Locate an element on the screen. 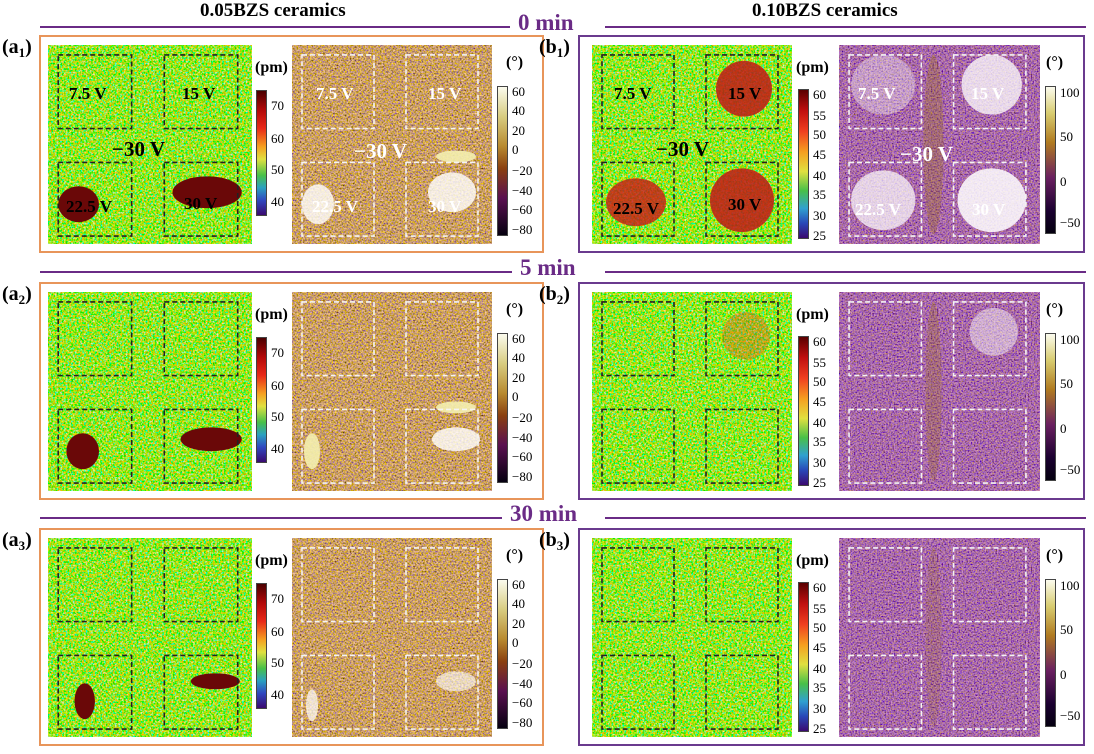 The image size is (1094, 754). amp-colorbar-a1-tick: 50 is located at coordinates (277, 170).